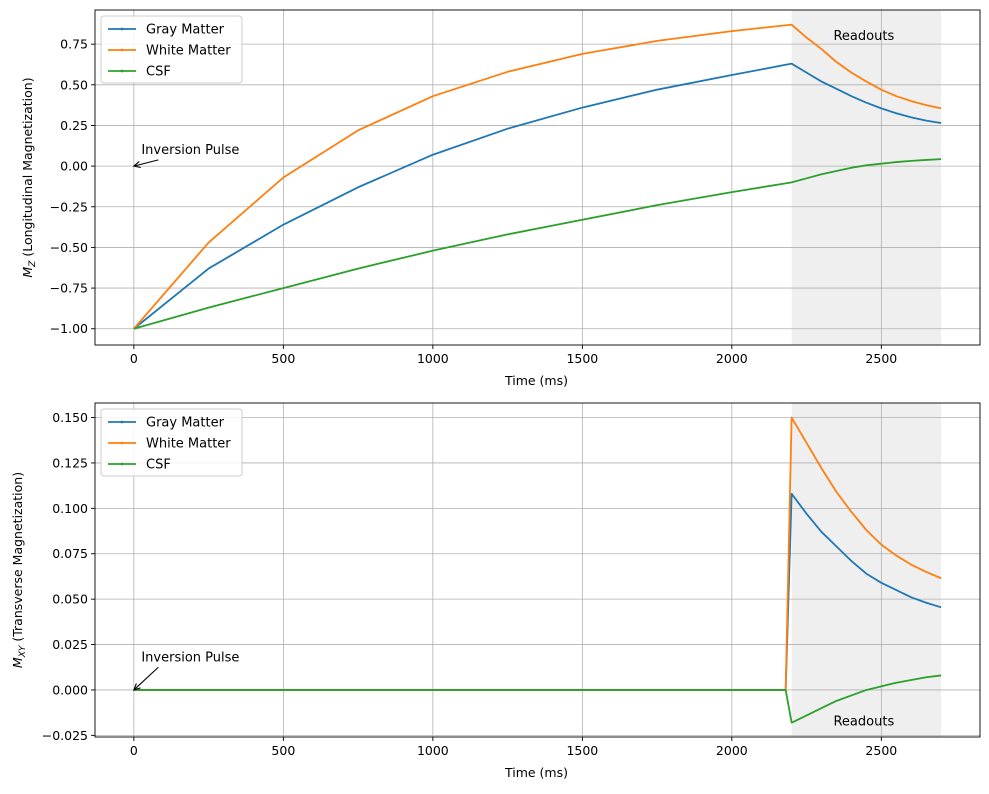 The image size is (989, 794). What do you see at coordinates (74, 84) in the screenshot?
I see `chart-1-y-tick-label: 0.50` at bounding box center [74, 84].